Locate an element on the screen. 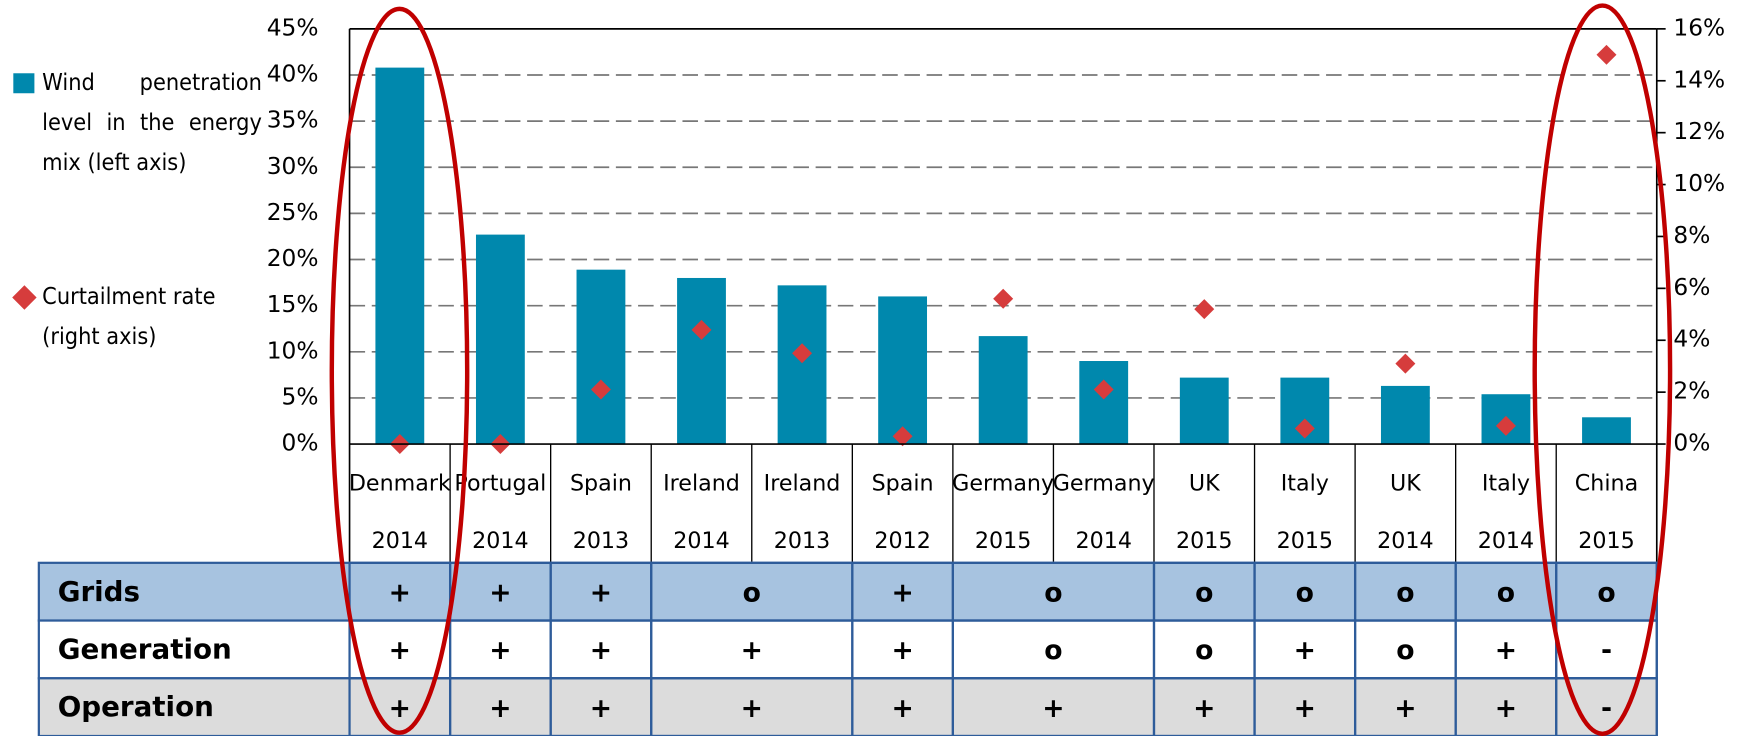 The image size is (1740, 736). y2-tick-label: 6% is located at coordinates (1691, 287).